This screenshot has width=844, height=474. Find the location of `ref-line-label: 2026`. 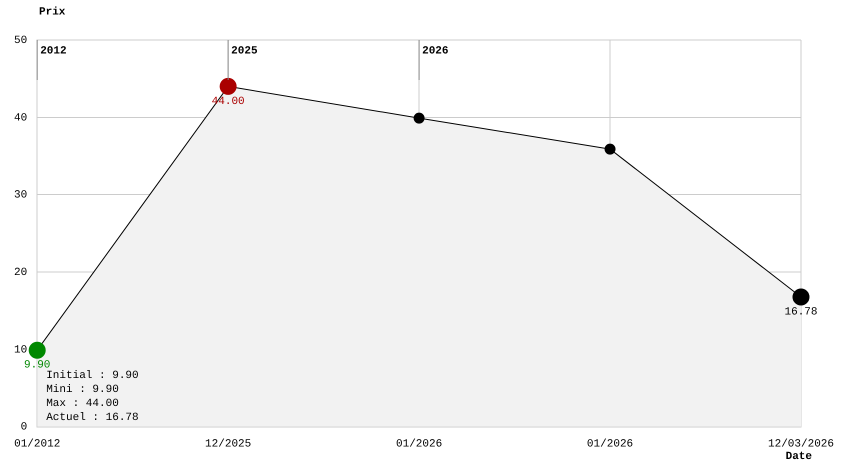

ref-line-label: 2026 is located at coordinates (435, 51).